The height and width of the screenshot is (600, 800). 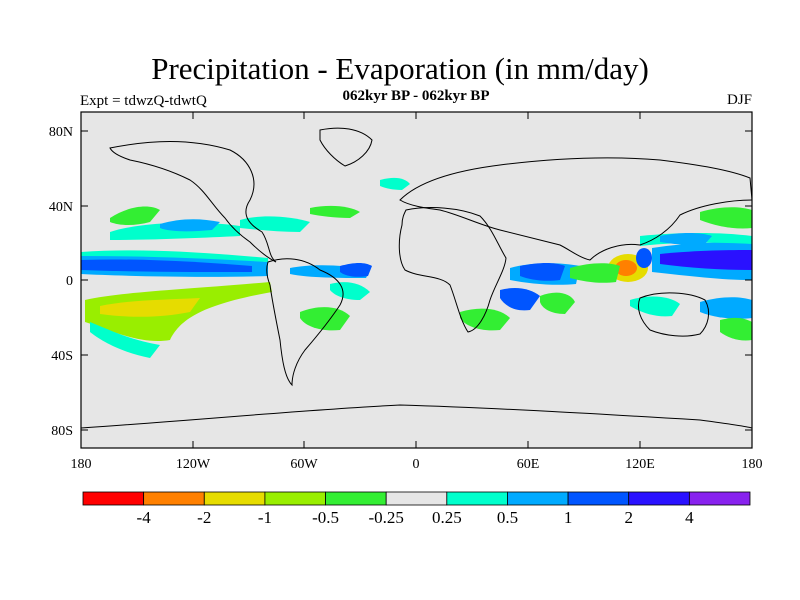 I want to click on colorbar, so click(x=416, y=498).